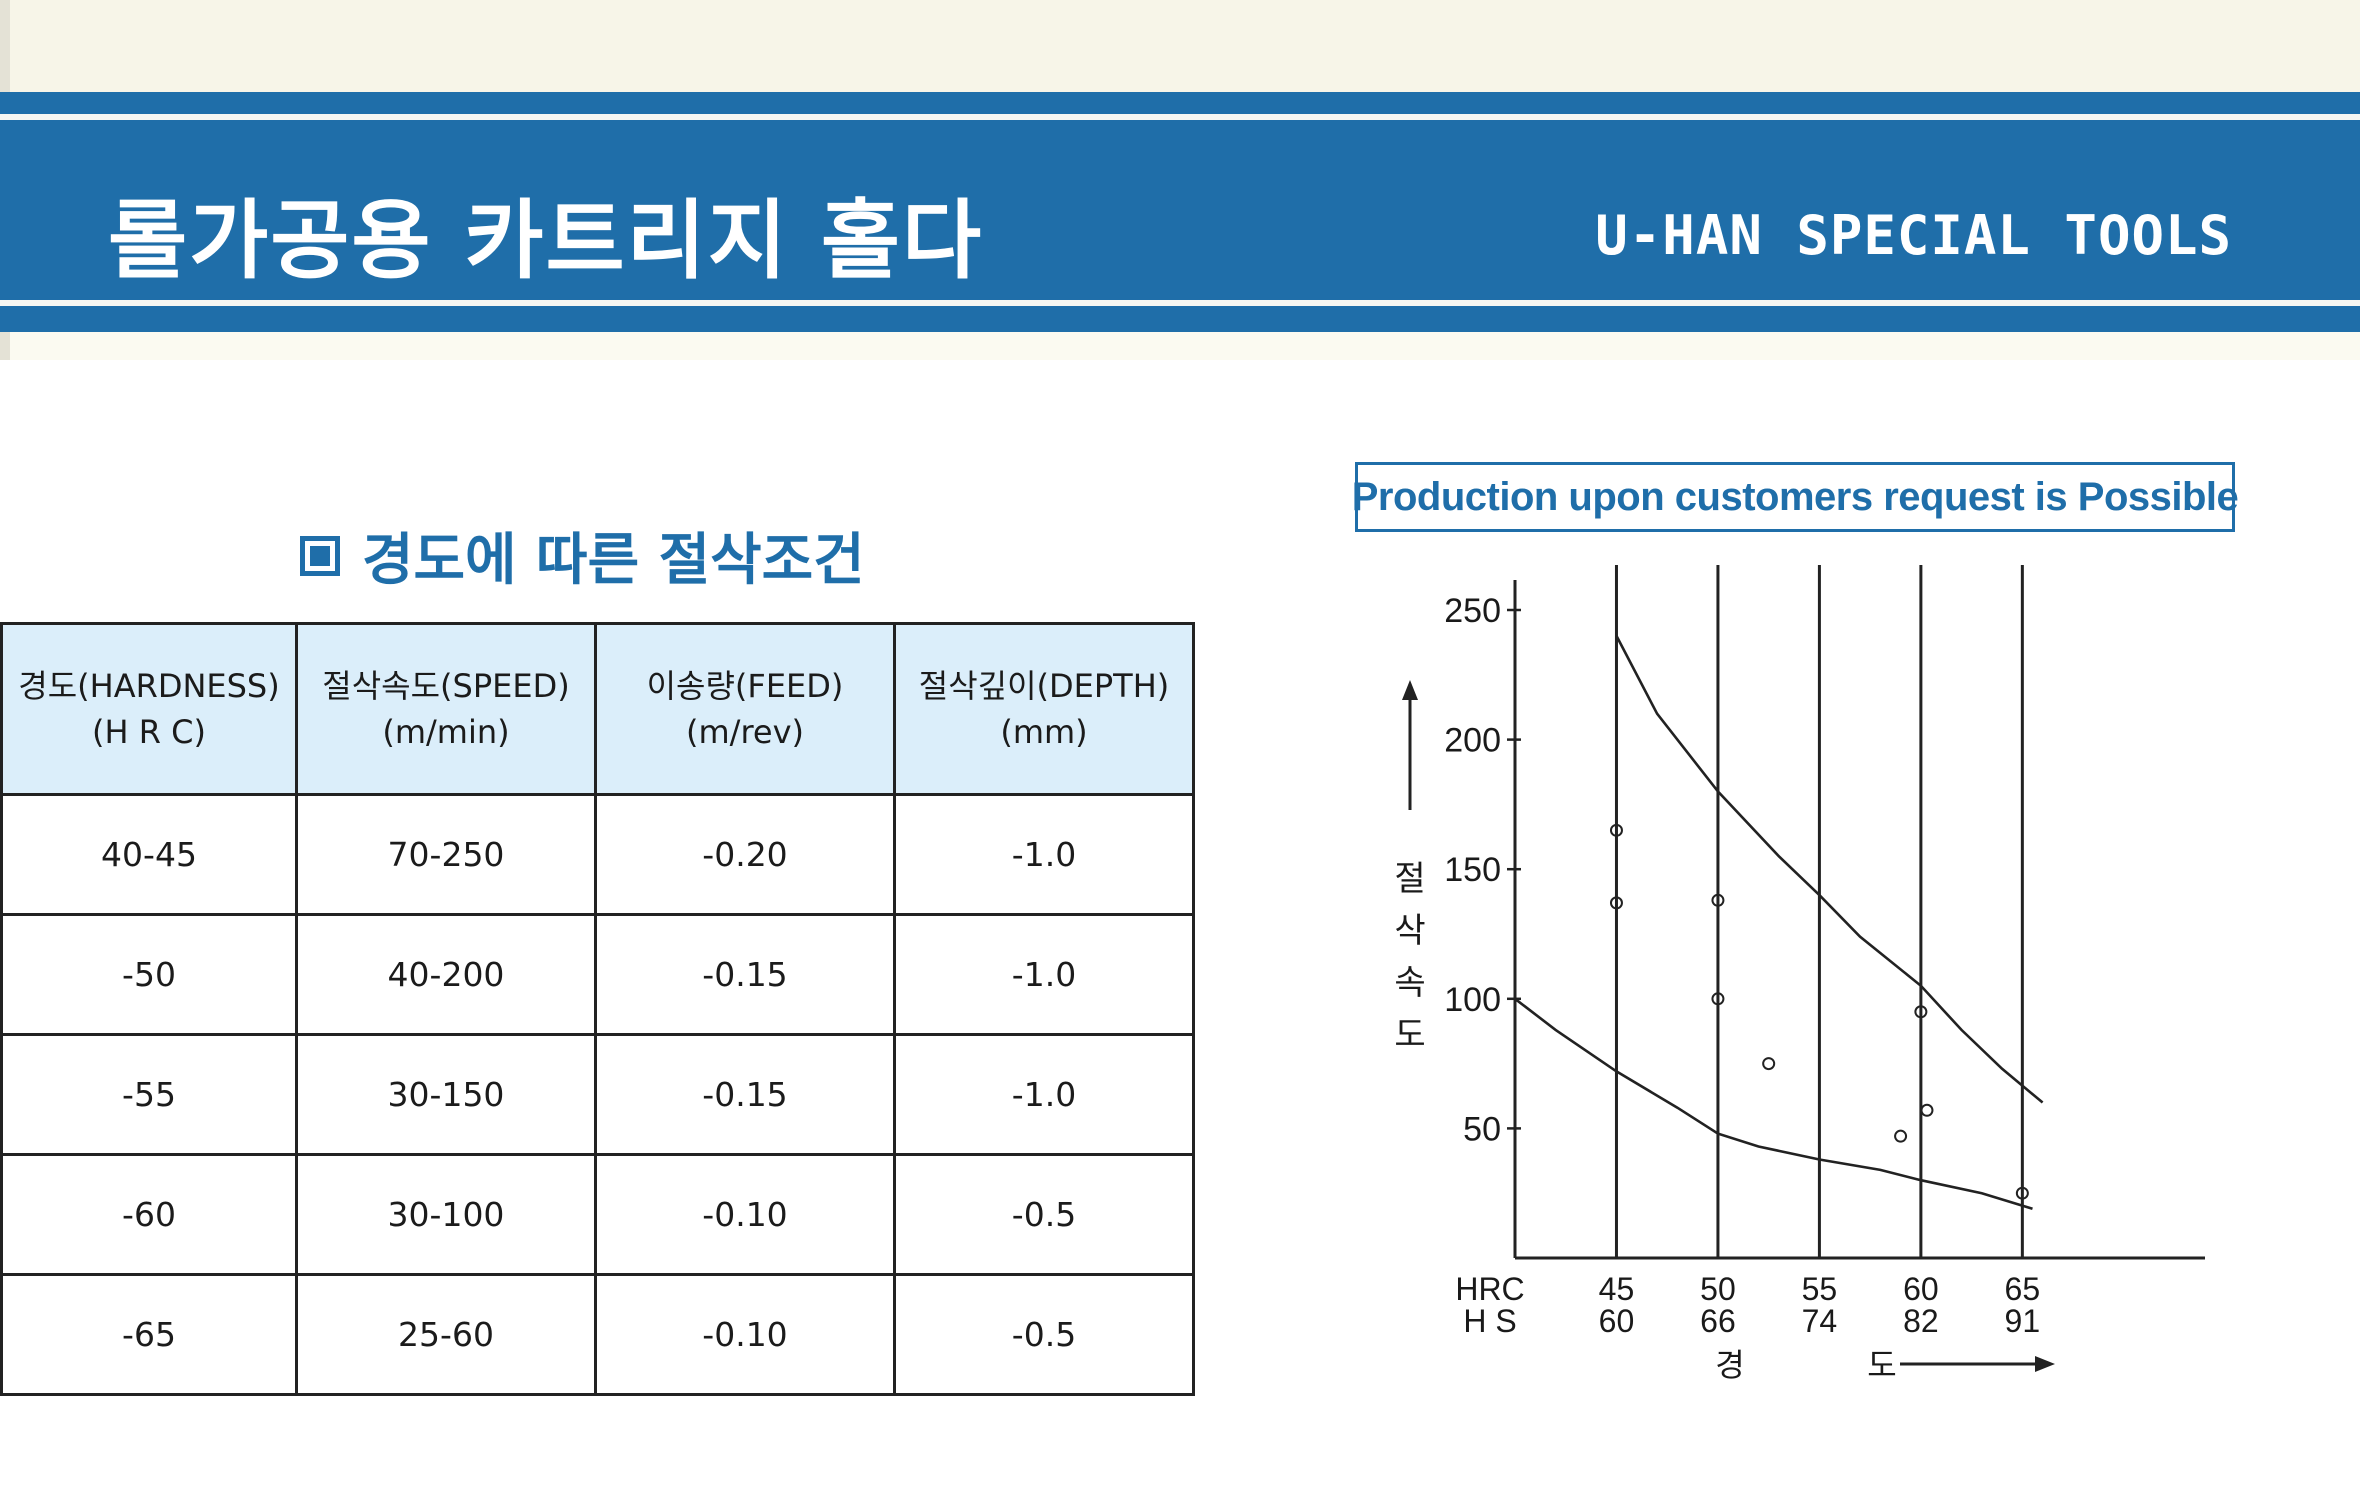  Describe the element at coordinates (149, 732) in the screenshot. I see `header-unit: (H R C)` at that location.